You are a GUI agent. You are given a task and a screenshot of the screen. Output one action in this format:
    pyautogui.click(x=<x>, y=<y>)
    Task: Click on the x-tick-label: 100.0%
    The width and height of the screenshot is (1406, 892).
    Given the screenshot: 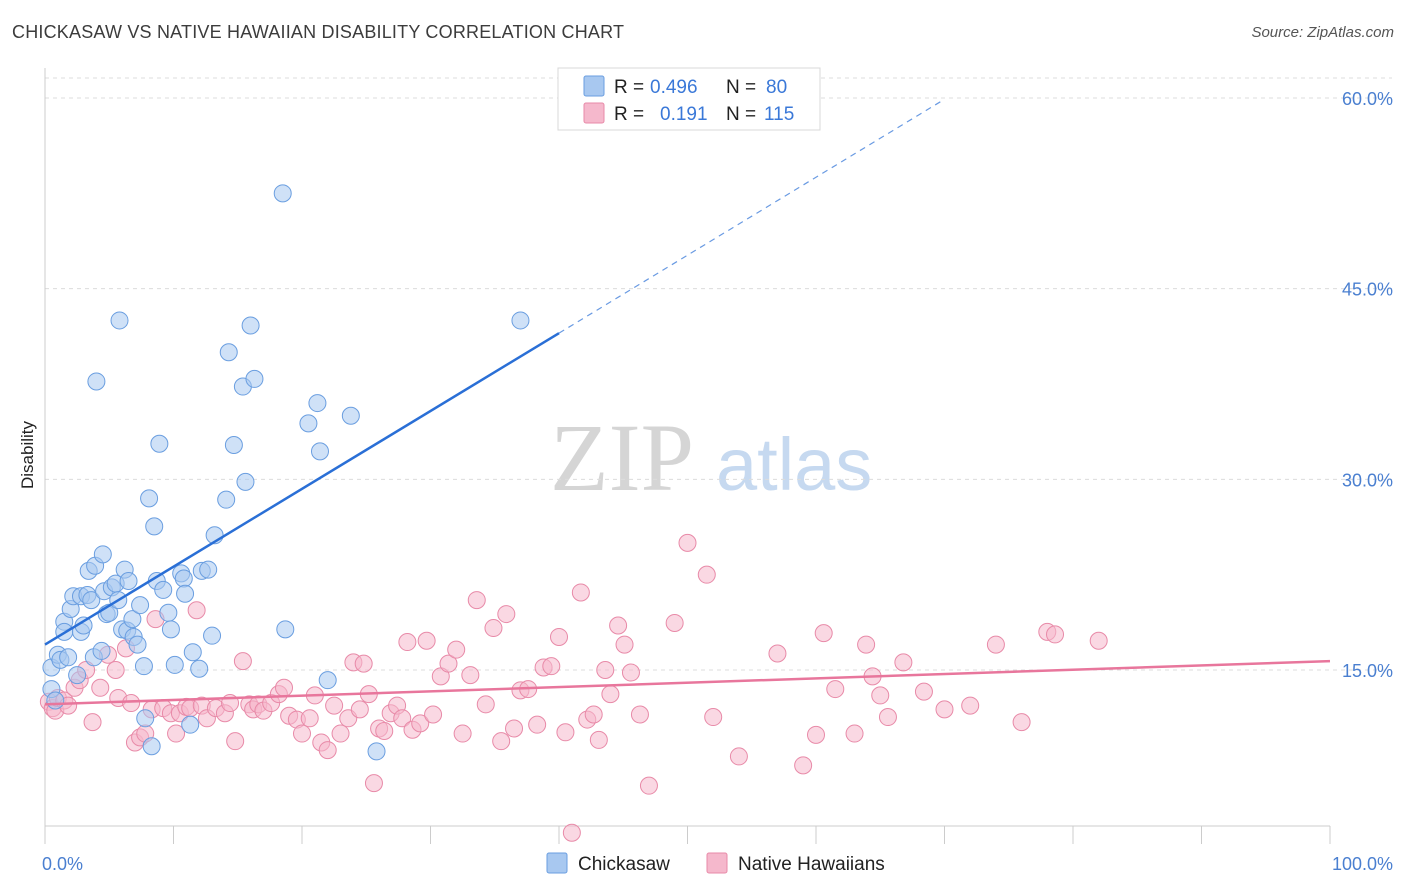 What is the action you would take?
    pyautogui.click(x=1362, y=864)
    